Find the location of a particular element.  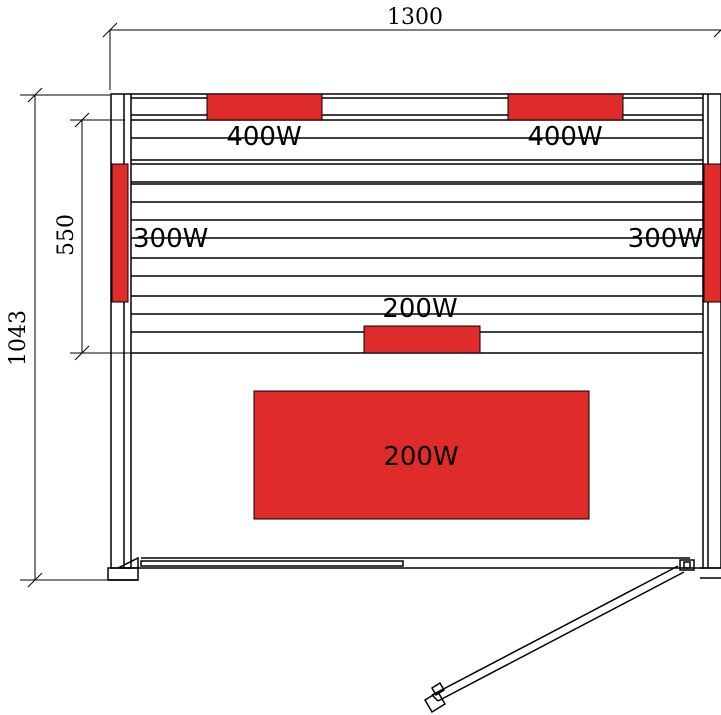

width-label: 1300 is located at coordinates (415, 17).